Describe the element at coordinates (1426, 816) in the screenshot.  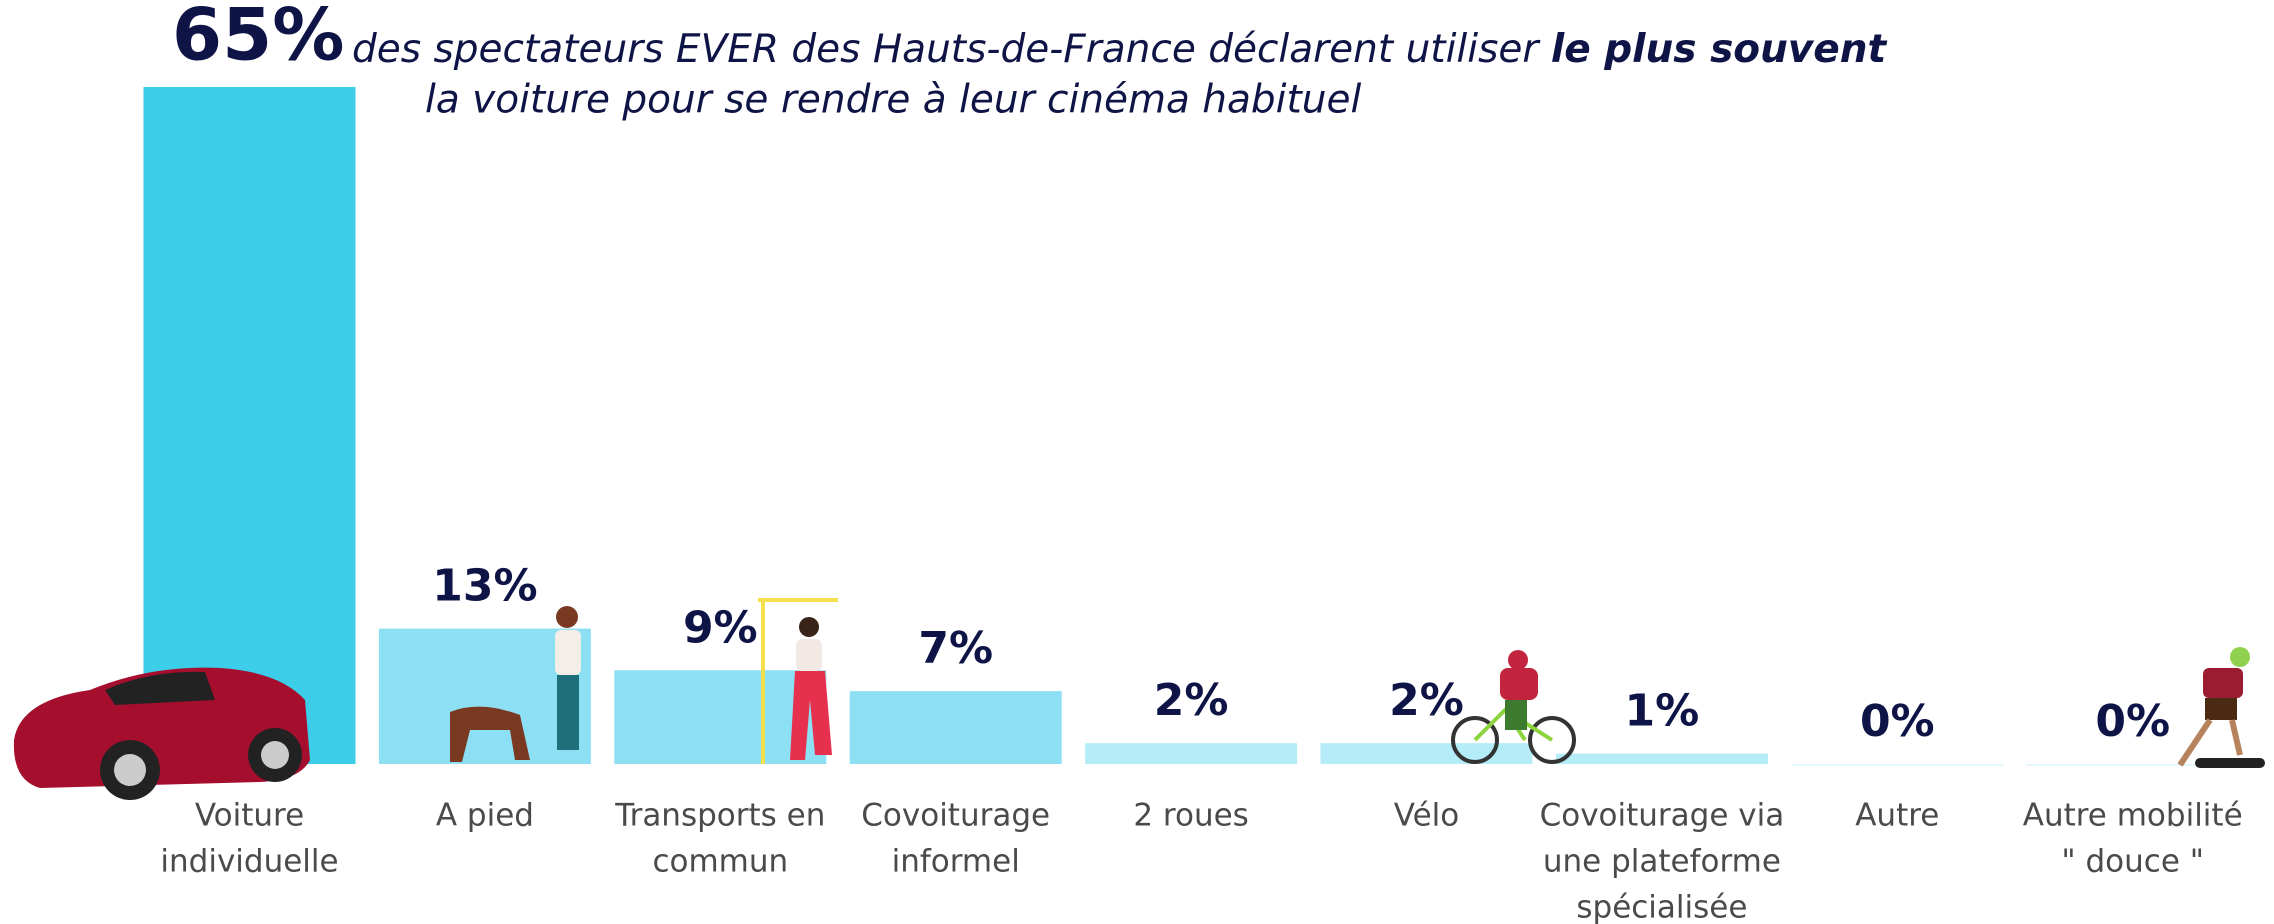
I see `category-label: Vélo` at that location.